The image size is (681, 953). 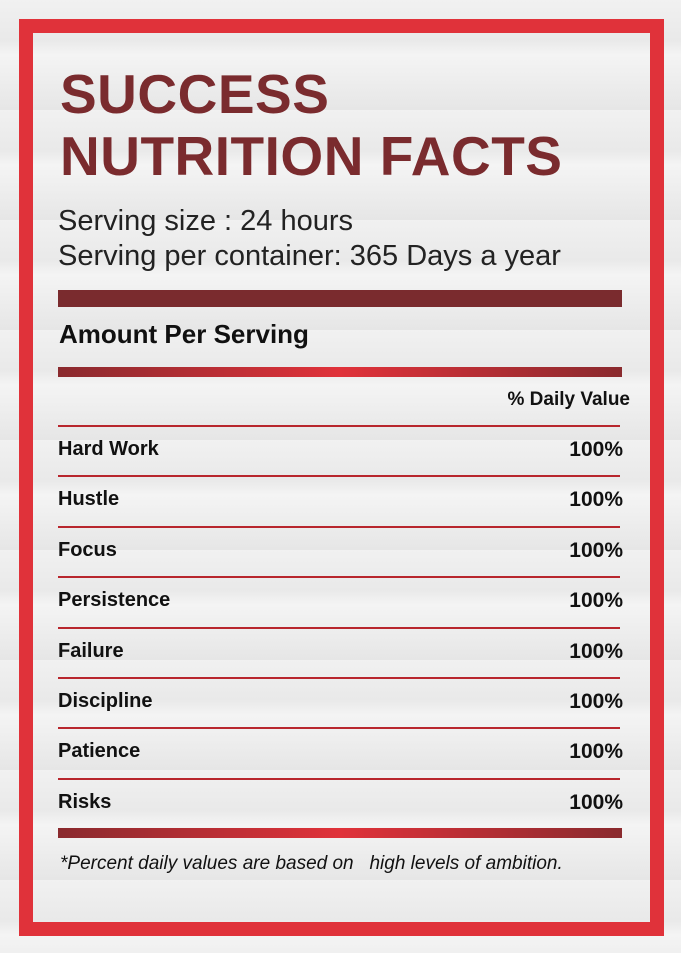 What do you see at coordinates (114, 600) in the screenshot?
I see `row-name: Persistence` at bounding box center [114, 600].